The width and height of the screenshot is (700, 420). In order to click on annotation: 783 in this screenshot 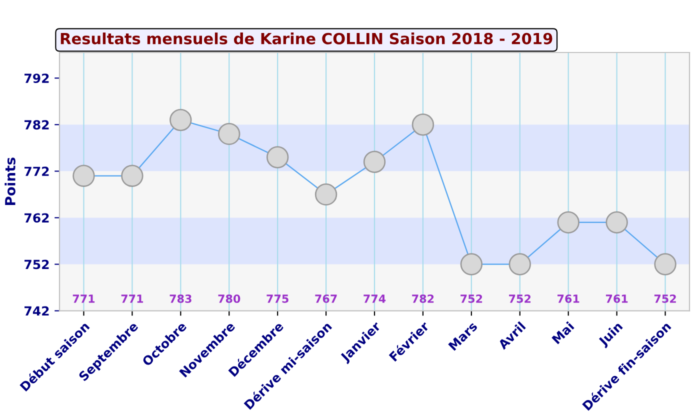, I will do `click(181, 298)`.